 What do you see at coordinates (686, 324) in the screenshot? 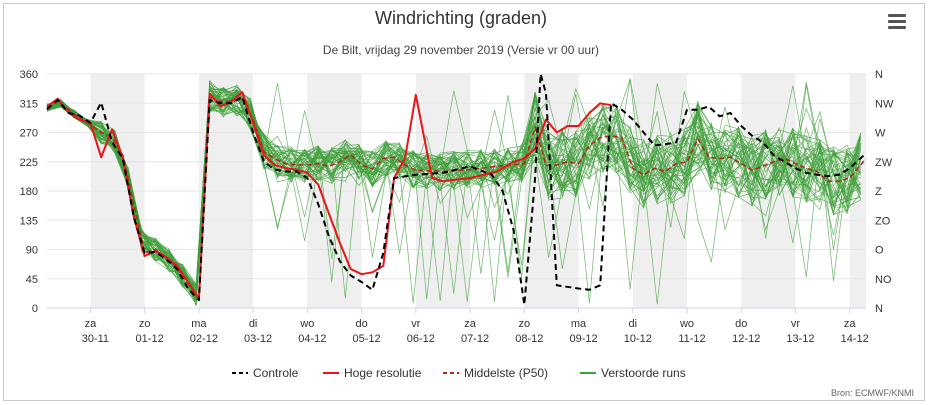
I see `x-tick-day-11: wo` at bounding box center [686, 324].